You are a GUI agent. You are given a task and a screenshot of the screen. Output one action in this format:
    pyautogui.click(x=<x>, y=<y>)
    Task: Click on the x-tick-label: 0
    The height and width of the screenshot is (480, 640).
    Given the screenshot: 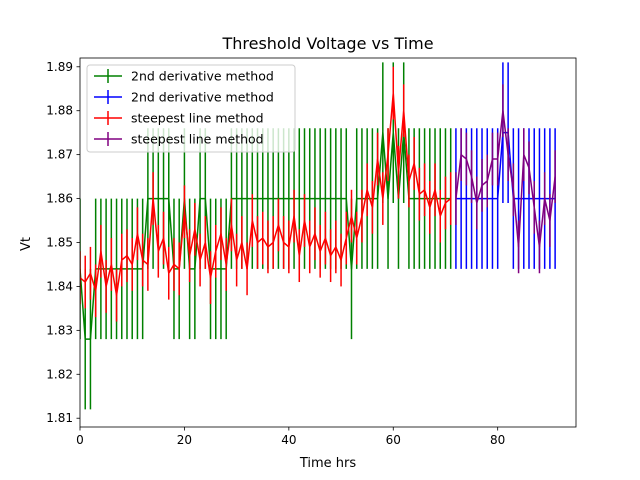 What is the action you would take?
    pyautogui.click(x=80, y=440)
    